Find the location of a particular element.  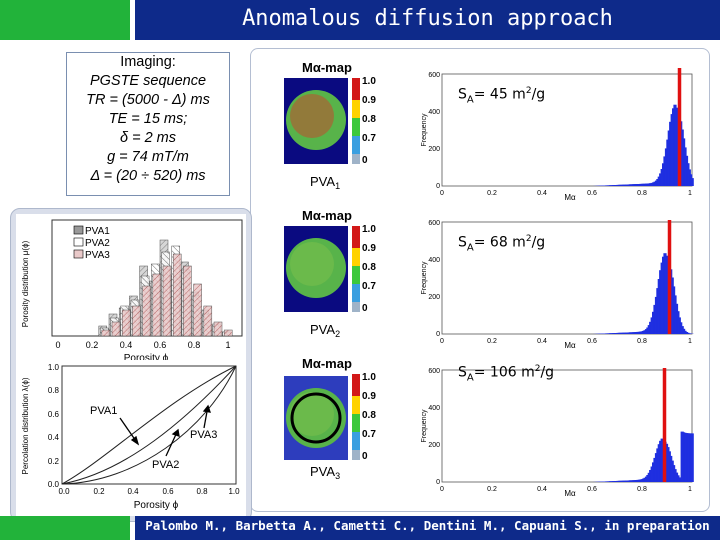

sa-value: = 106 m is located at coordinates (504, 372).